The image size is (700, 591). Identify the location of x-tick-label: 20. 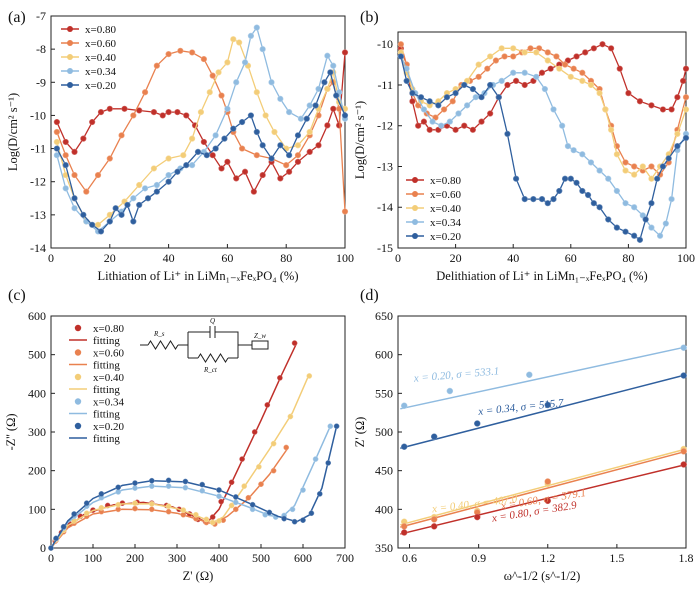
(456, 258).